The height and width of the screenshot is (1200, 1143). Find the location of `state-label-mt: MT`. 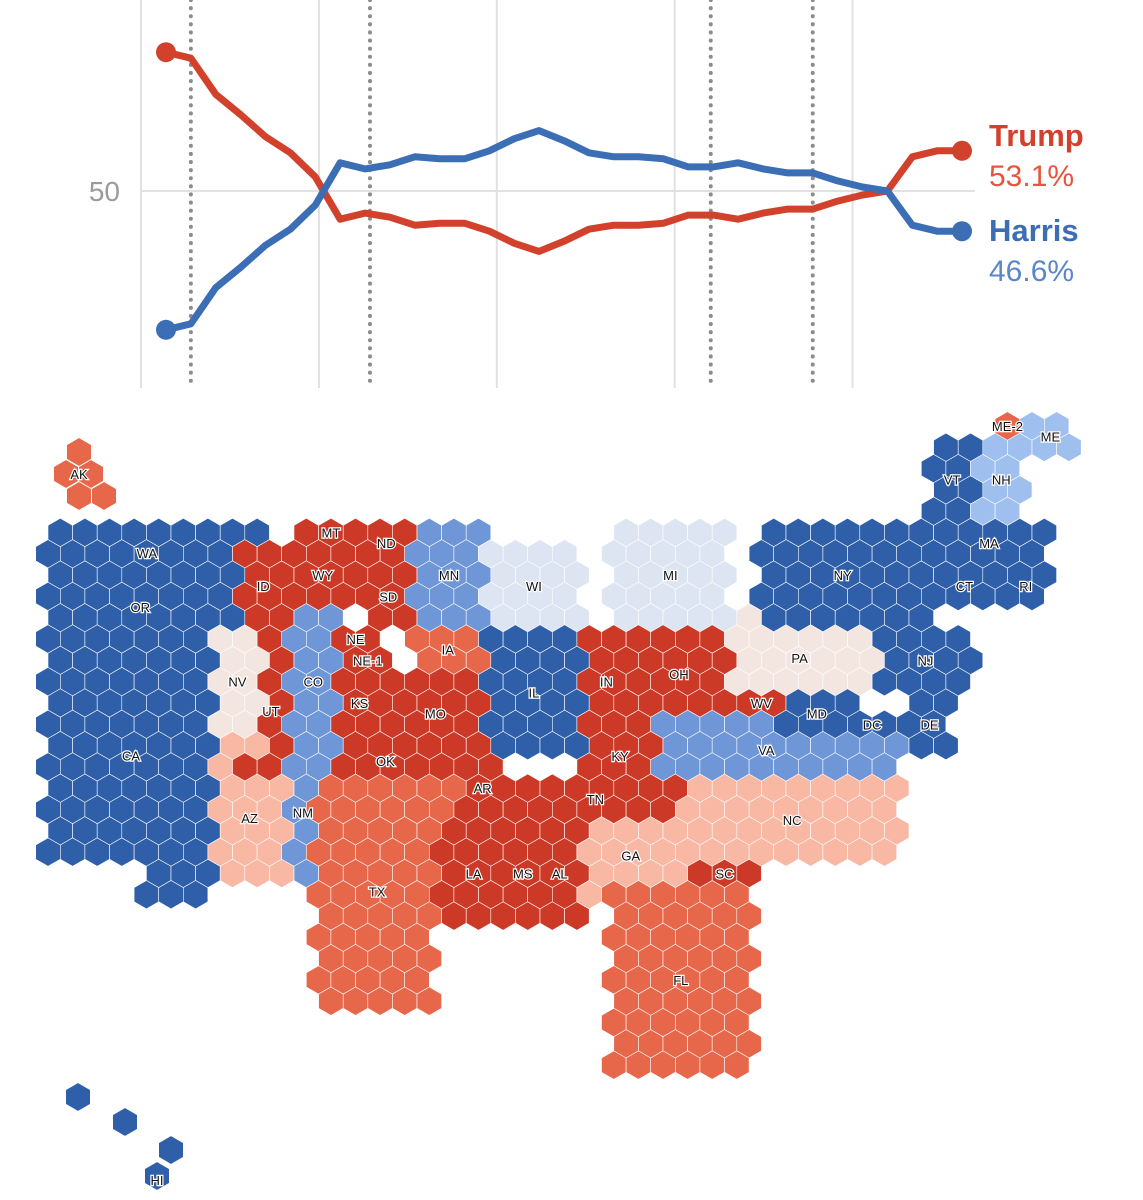

state-label-mt: MT is located at coordinates (331, 533).